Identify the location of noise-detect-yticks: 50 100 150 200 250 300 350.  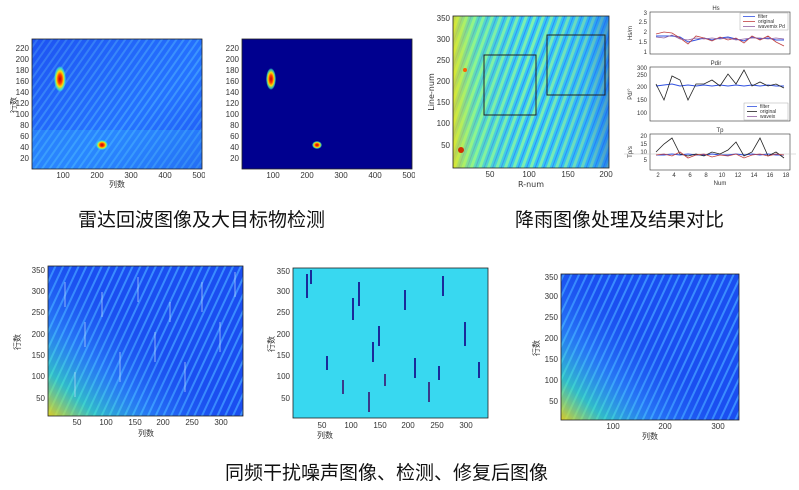
(284, 335).